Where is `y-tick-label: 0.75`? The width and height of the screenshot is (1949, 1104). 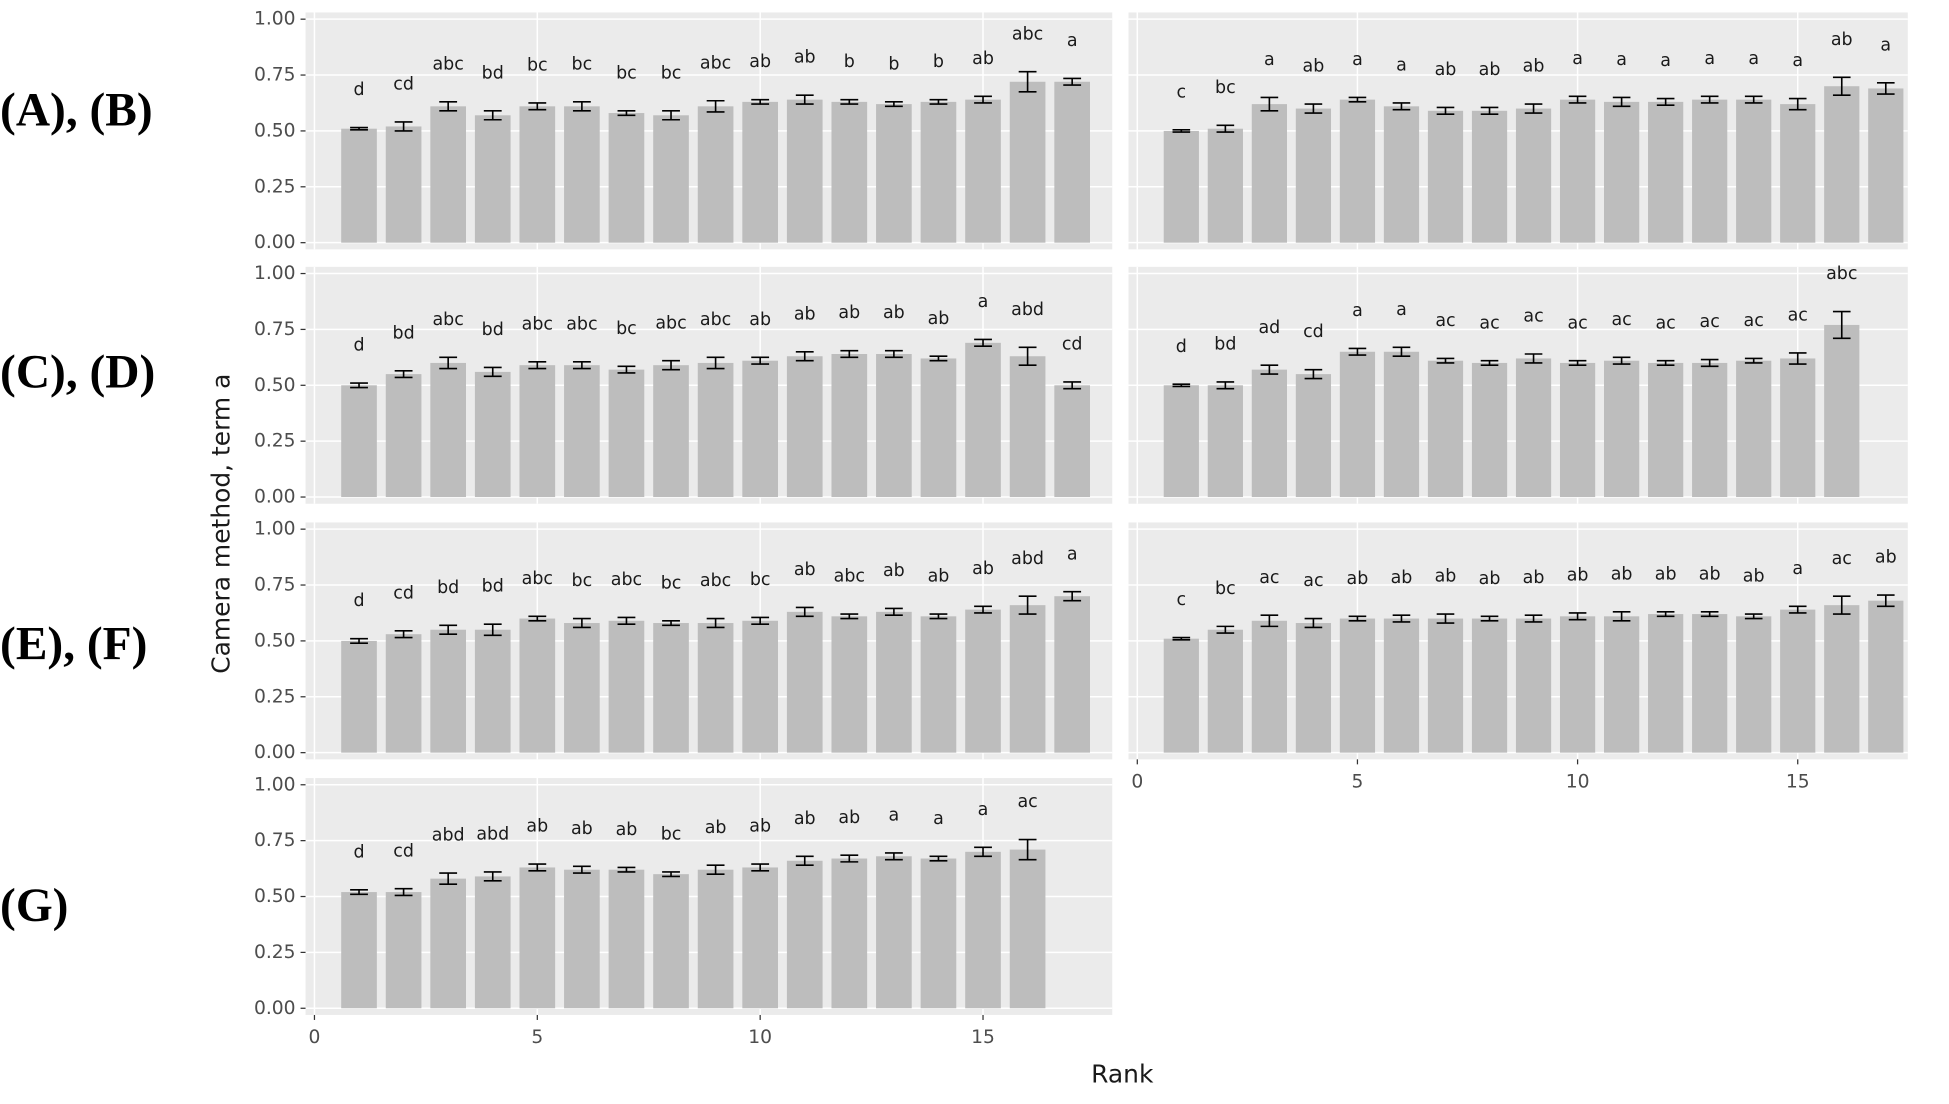 y-tick-label: 0.75 is located at coordinates (275, 75).